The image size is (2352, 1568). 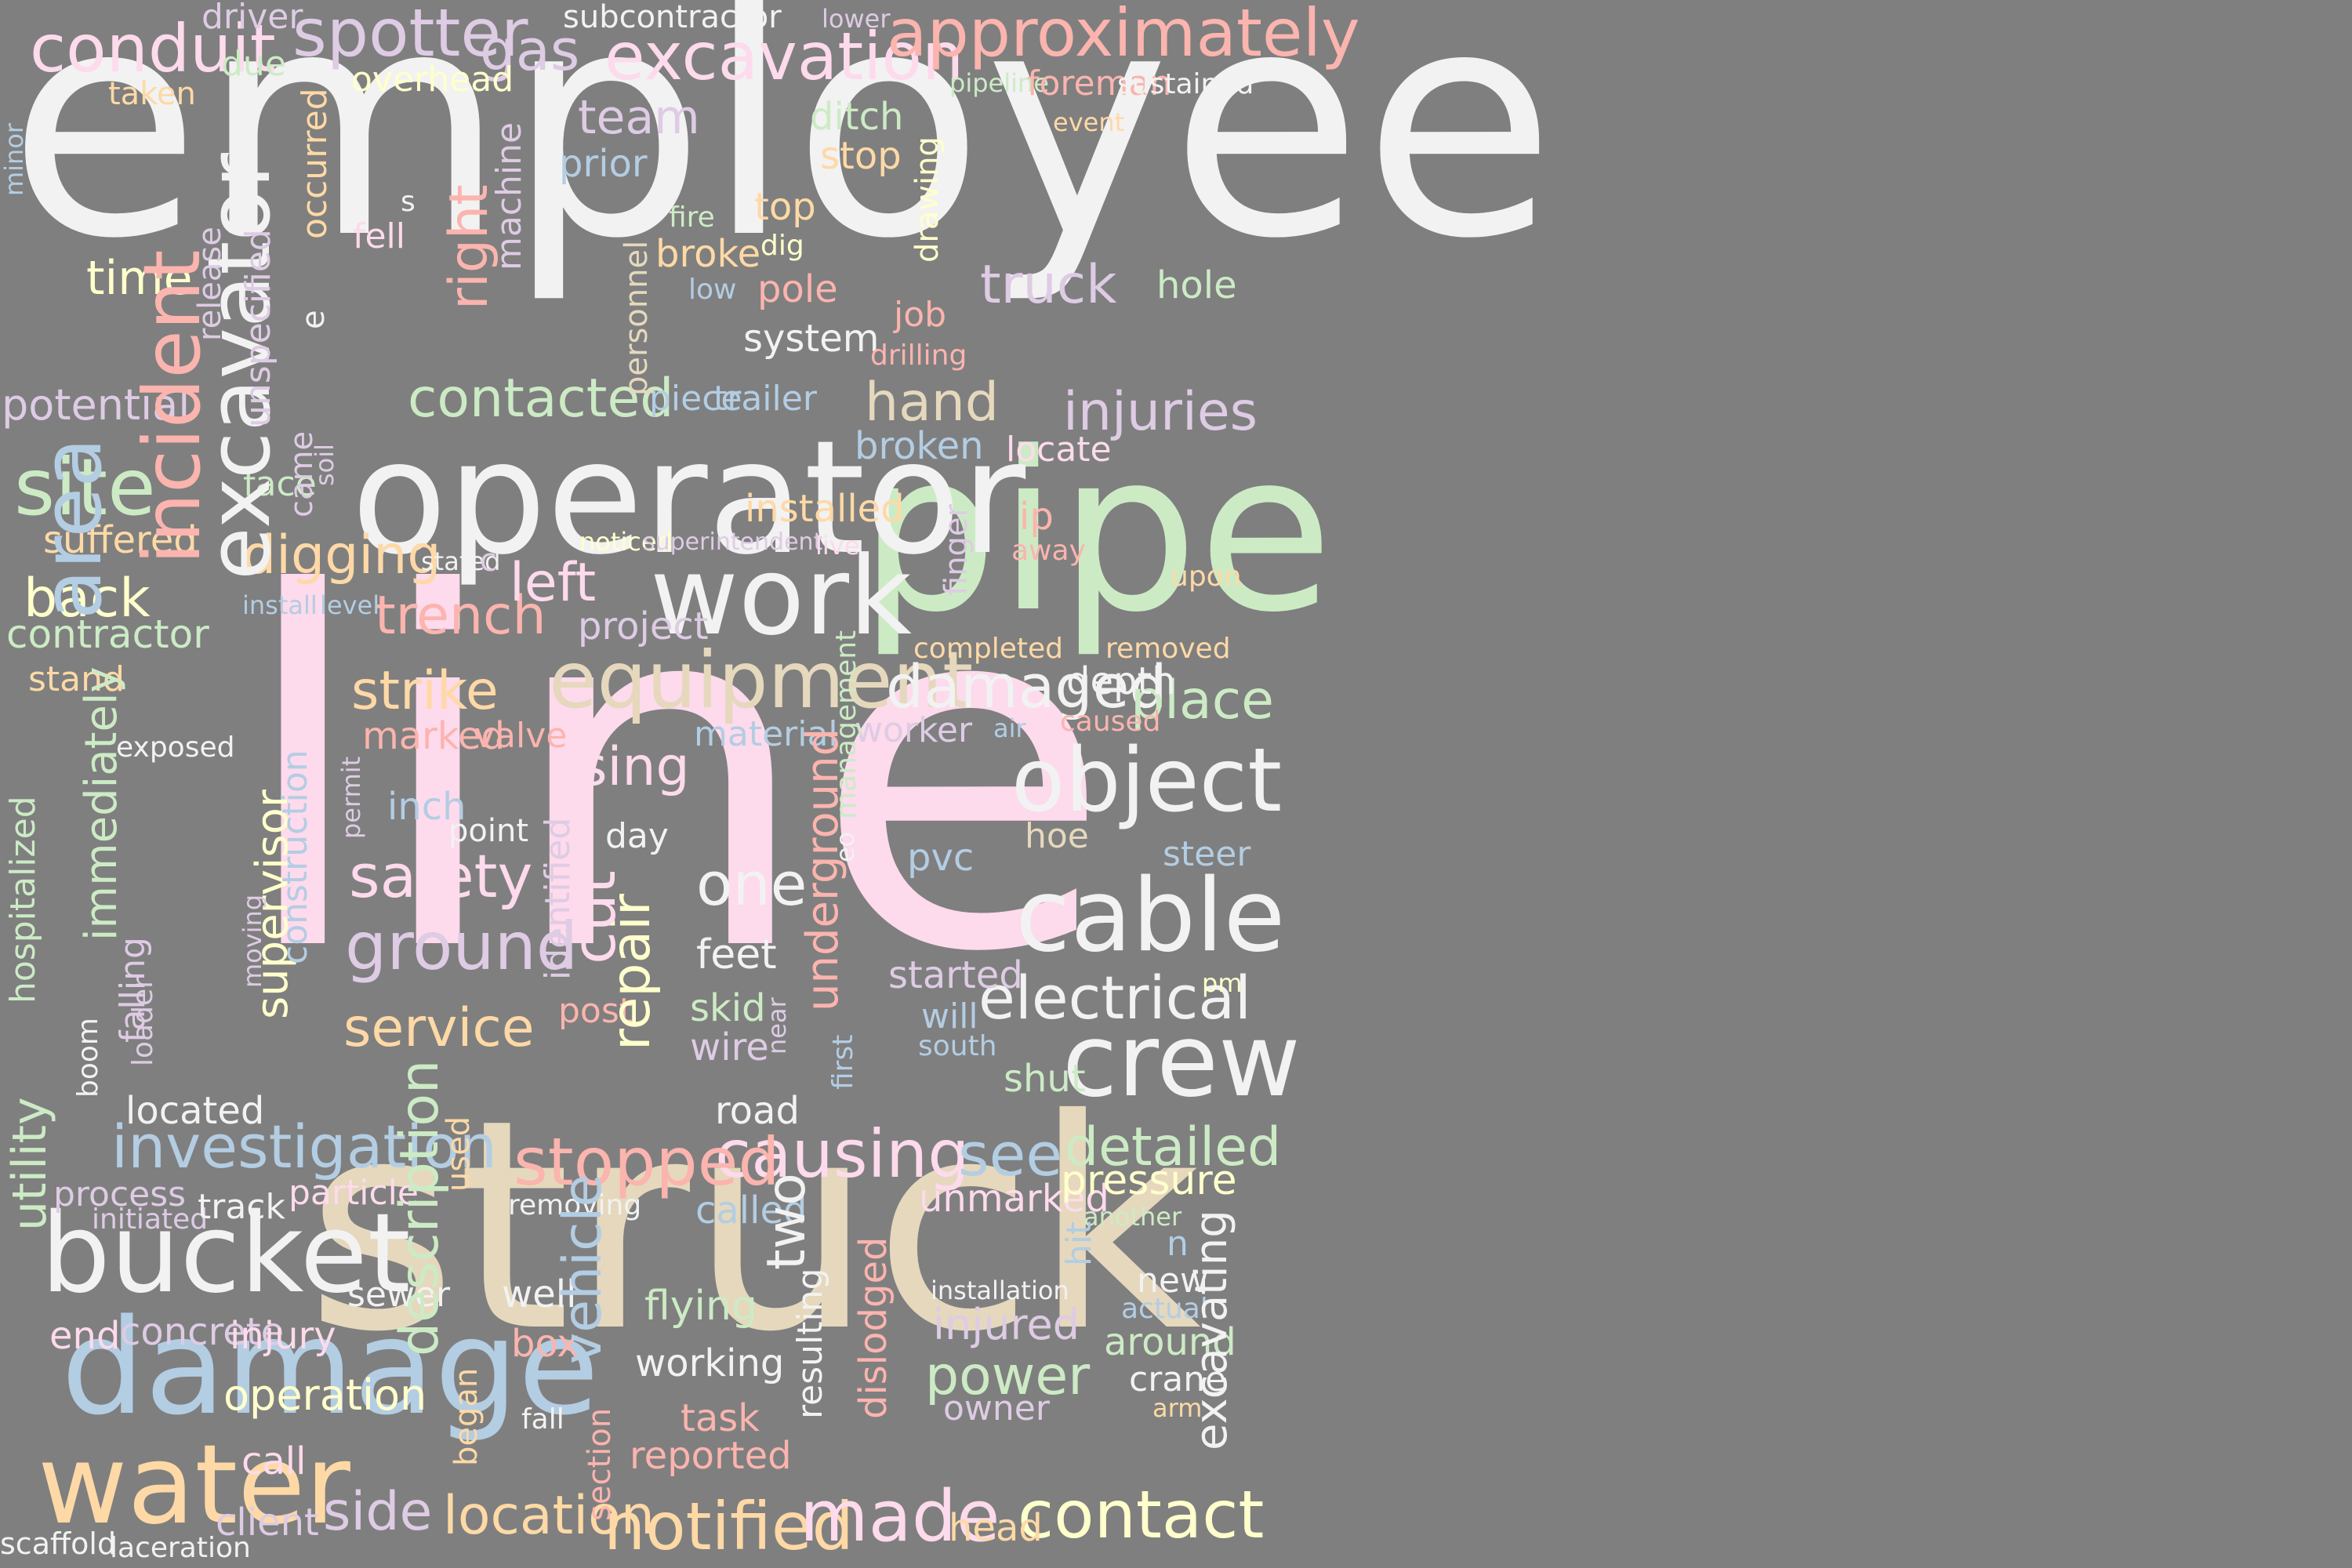 I want to click on word-flying: flying, so click(x=700, y=1306).